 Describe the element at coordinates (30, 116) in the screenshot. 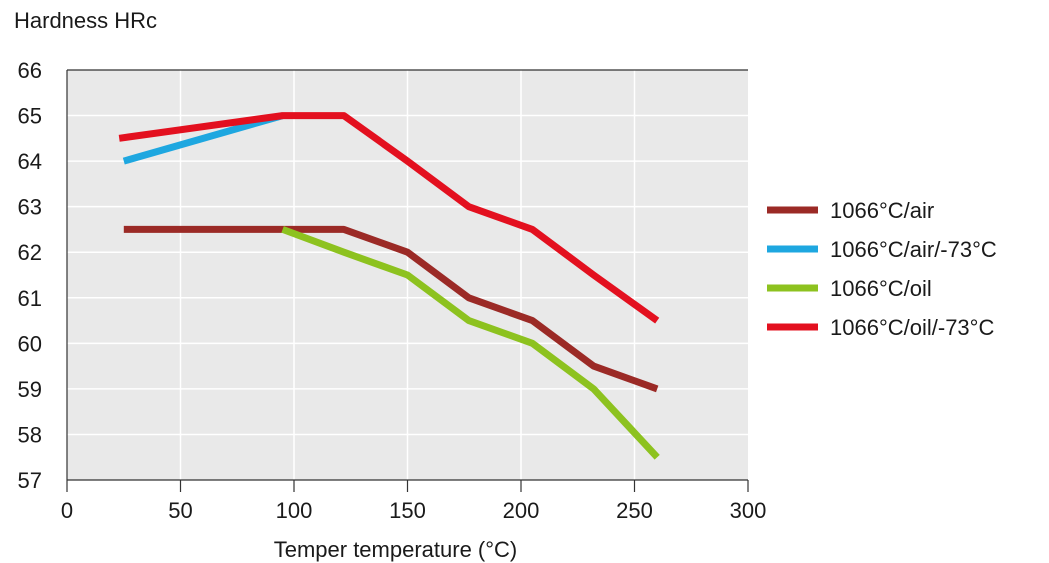

I see `y-tick-label: 65` at that location.